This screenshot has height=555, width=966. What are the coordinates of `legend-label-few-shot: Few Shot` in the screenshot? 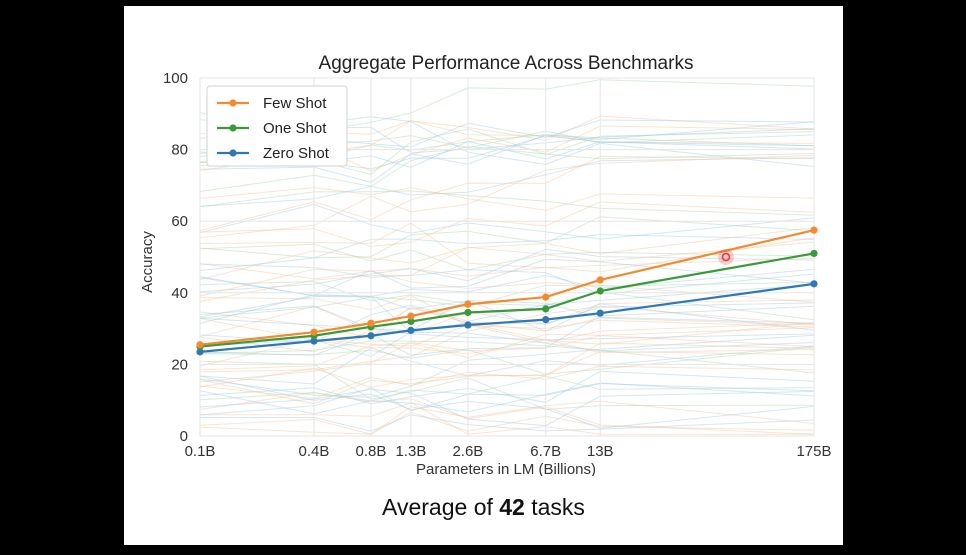 It's located at (295, 103).